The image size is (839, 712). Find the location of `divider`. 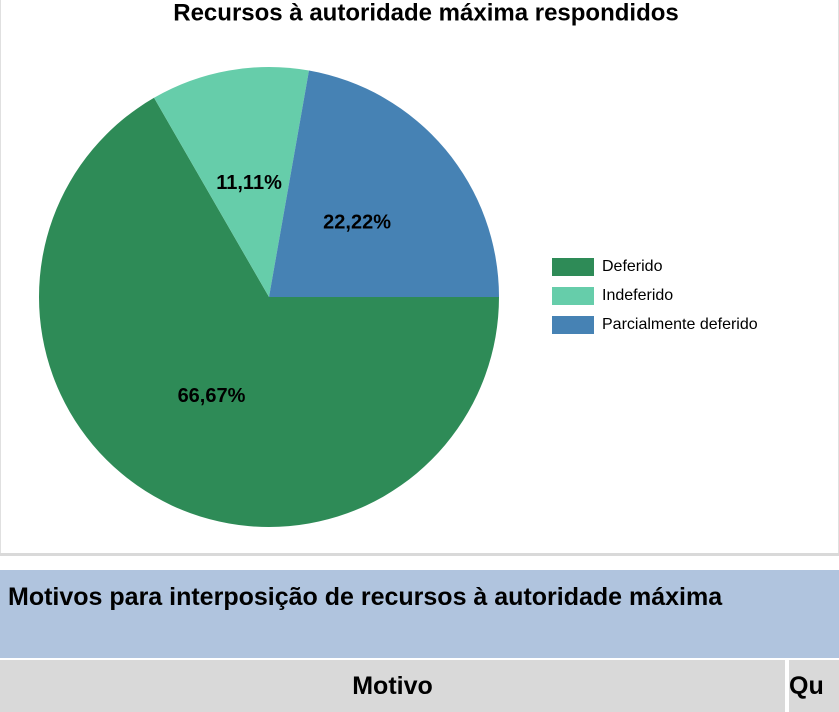

divider is located at coordinates (419, 554).